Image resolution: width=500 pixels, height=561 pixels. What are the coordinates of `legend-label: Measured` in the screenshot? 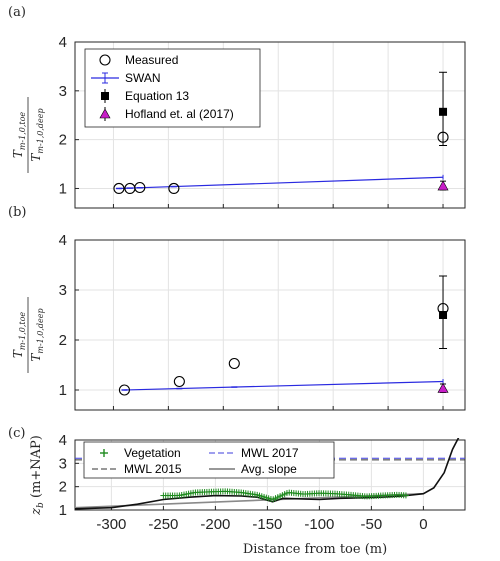 It's located at (151, 60).